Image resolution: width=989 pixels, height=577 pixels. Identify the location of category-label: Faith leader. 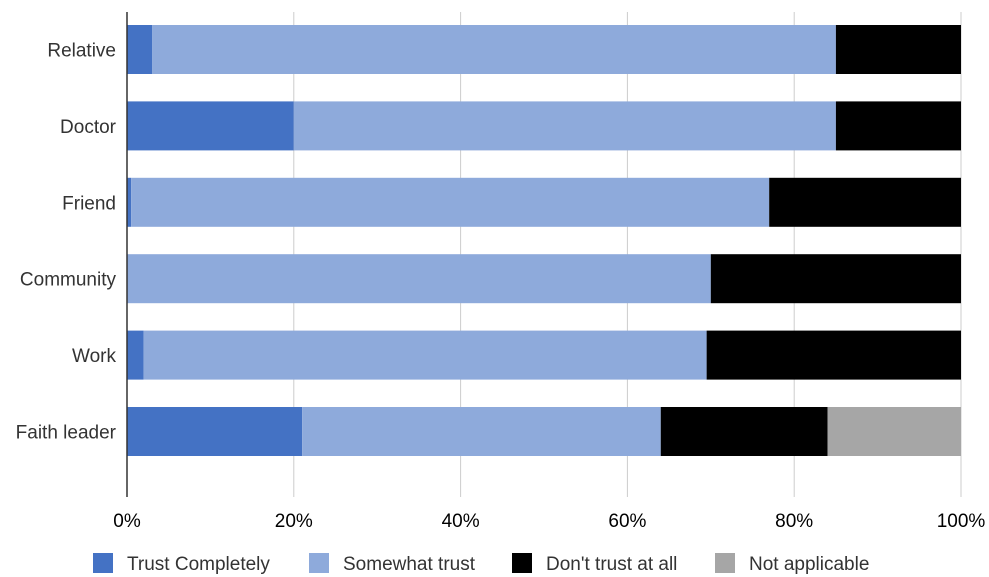
(66, 433).